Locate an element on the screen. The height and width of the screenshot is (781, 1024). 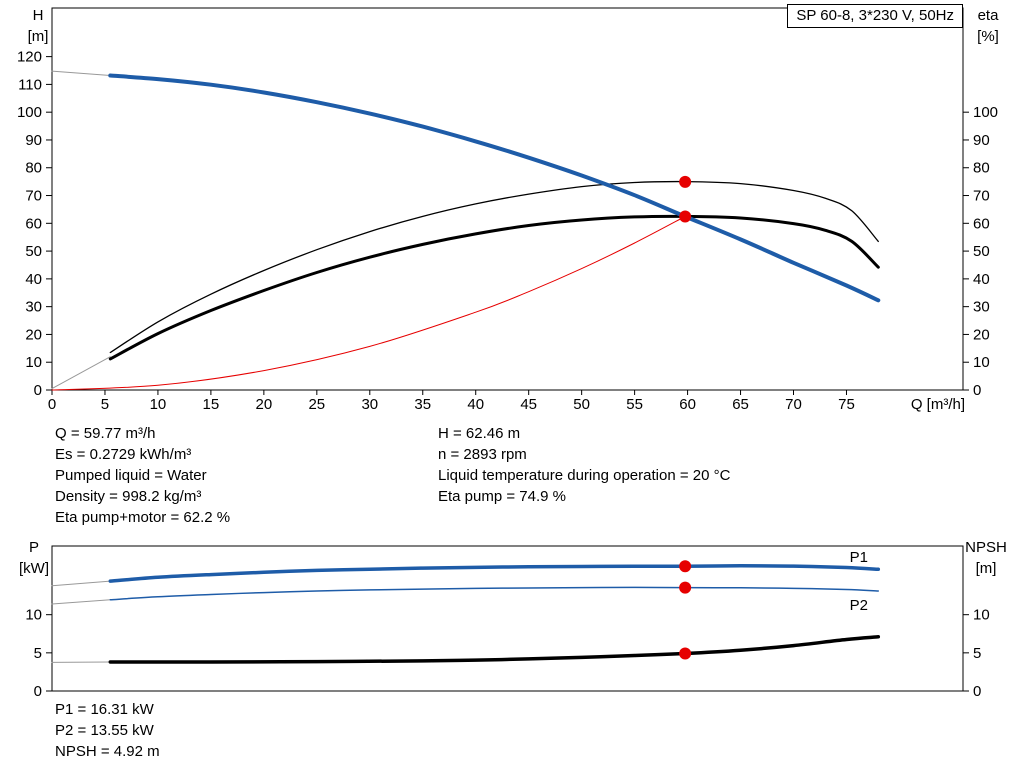
eta-axis-unit: [%] is located at coordinates (988, 36).